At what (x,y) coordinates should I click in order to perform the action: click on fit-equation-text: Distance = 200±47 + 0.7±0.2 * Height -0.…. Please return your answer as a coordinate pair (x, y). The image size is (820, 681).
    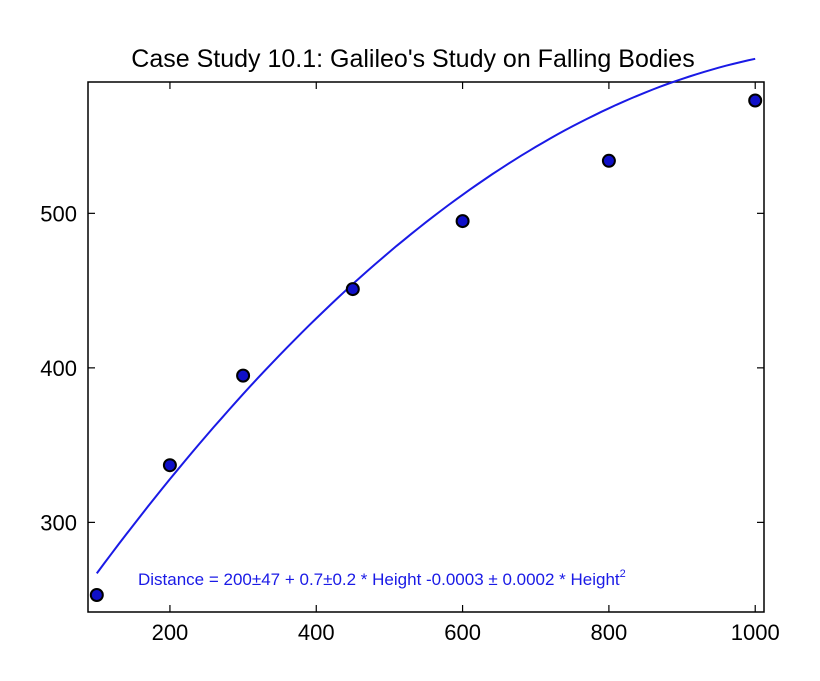
    Looking at the image, I should click on (379, 579).